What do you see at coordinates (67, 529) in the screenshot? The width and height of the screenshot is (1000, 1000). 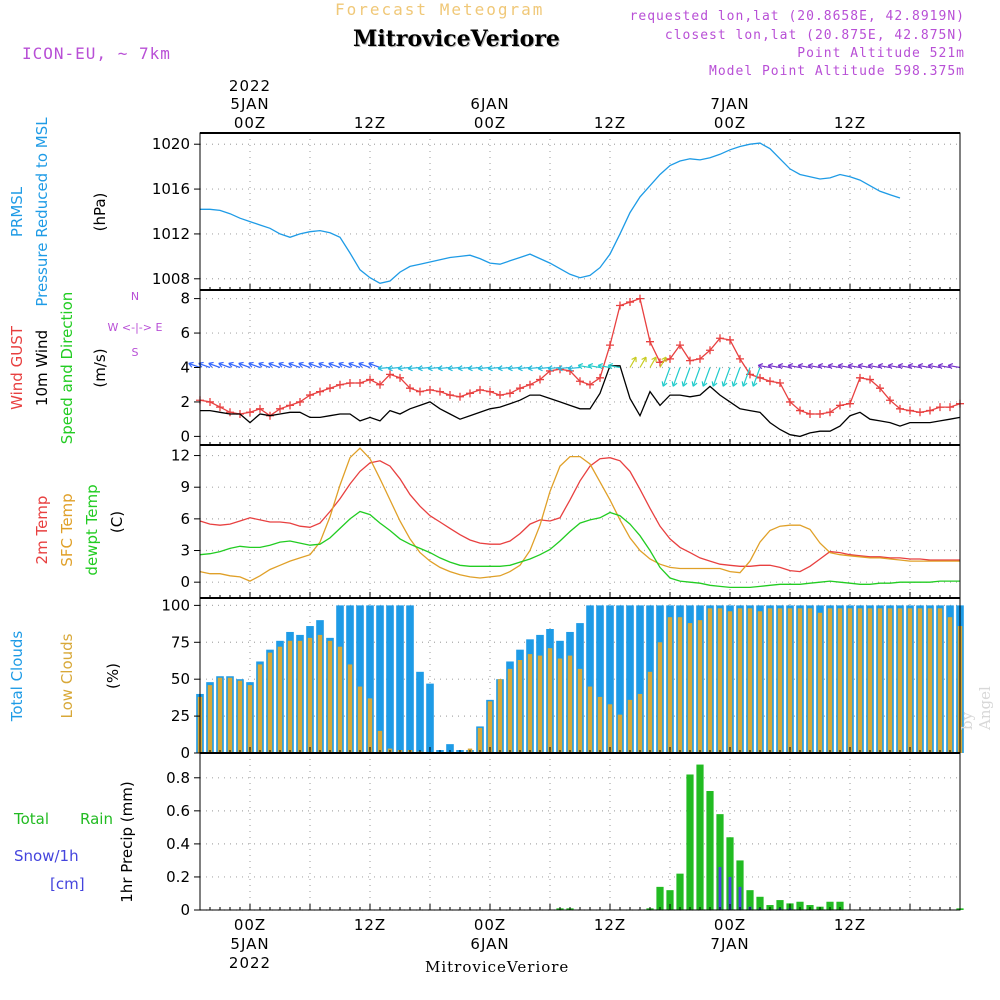 I see `sfc-temp-label: SFC Temp` at bounding box center [67, 529].